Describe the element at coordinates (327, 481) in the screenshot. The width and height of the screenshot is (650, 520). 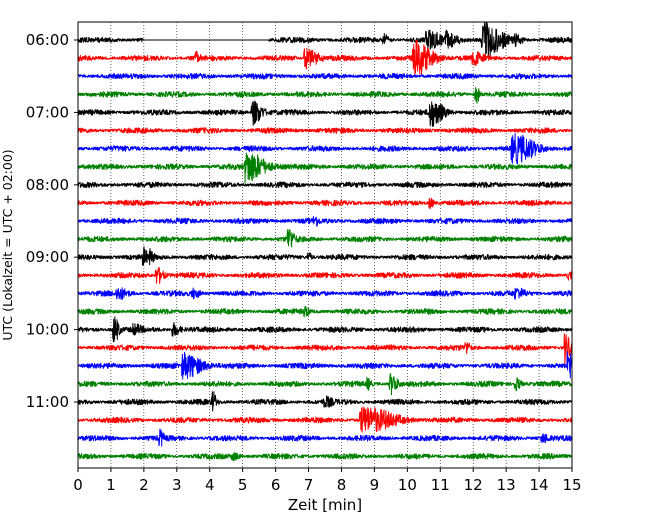
I see `x-axis: 0 1 2 3 4 5 6 7 8 9 10 11 12 13 14 15` at that location.